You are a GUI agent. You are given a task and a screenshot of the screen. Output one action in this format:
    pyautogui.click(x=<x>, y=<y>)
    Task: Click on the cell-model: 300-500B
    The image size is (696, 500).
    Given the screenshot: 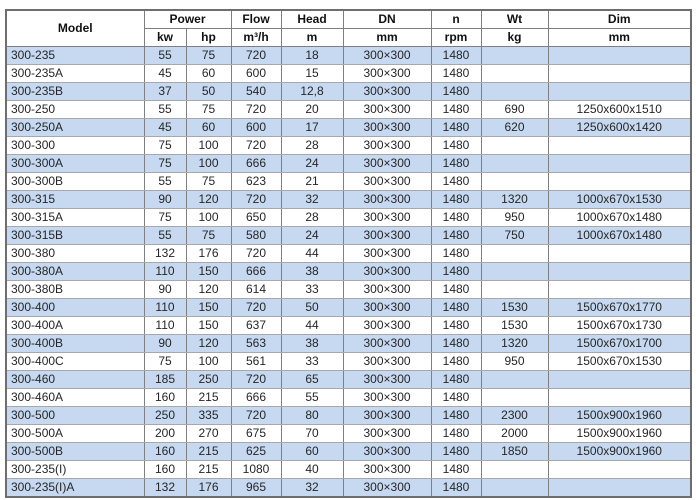 What is the action you would take?
    pyautogui.click(x=75, y=451)
    